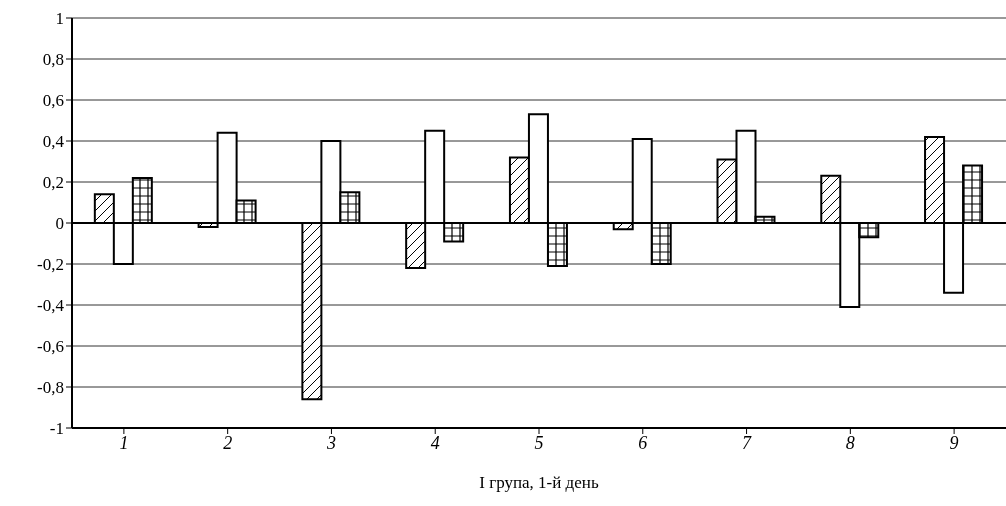 The image size is (1006, 506). Describe the element at coordinates (643, 442) in the screenshot. I see `x-tick-label: 6` at that location.